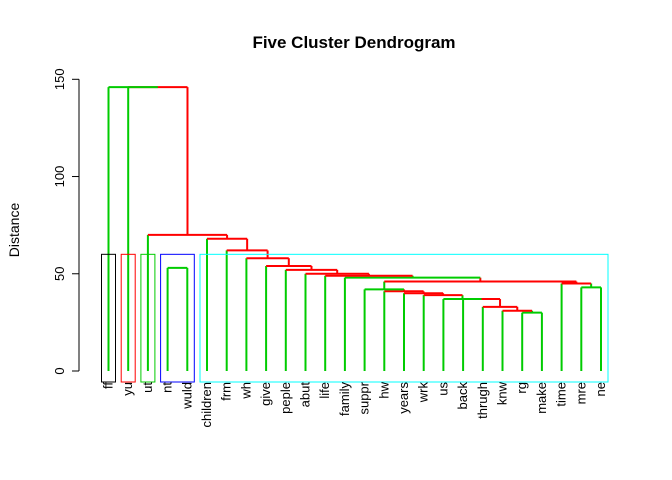  What do you see at coordinates (265, 394) in the screenshot?
I see `leaf-label: give` at bounding box center [265, 394].